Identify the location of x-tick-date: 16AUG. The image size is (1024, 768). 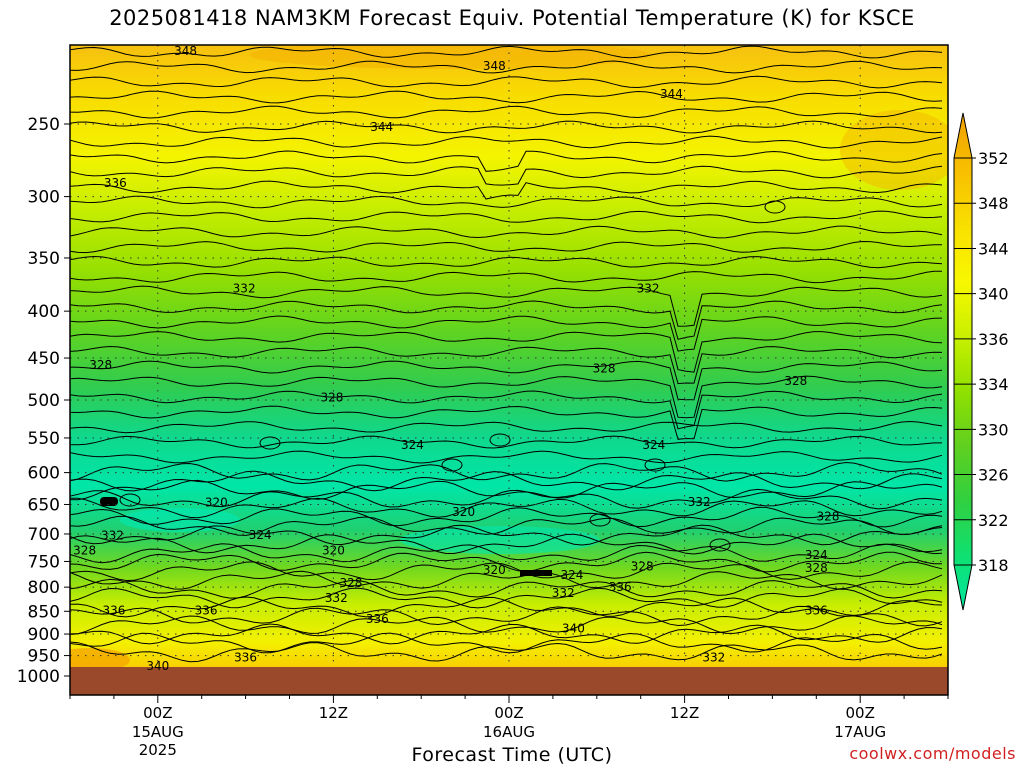
(509, 732).